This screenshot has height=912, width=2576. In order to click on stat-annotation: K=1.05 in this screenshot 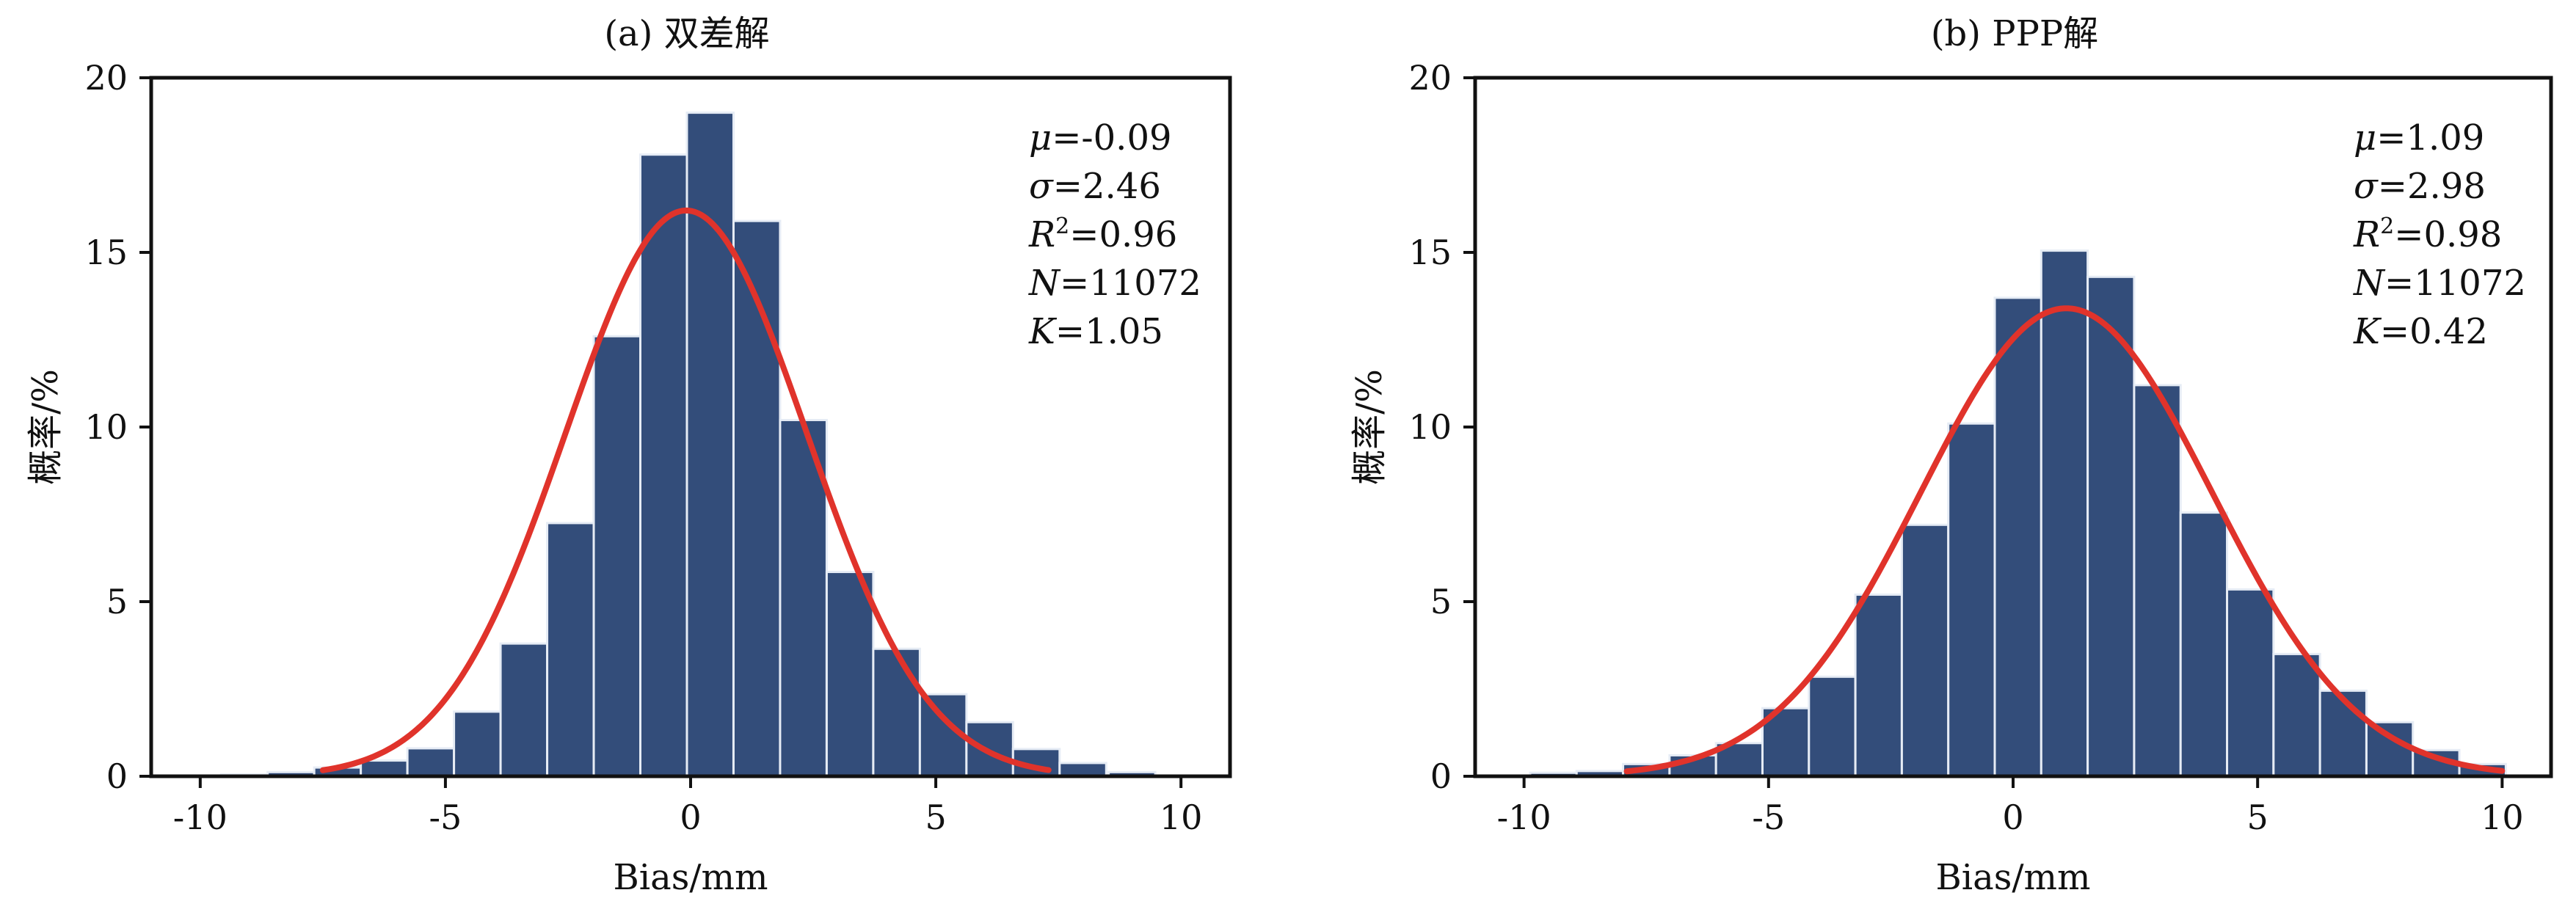, I will do `click(1095, 332)`.